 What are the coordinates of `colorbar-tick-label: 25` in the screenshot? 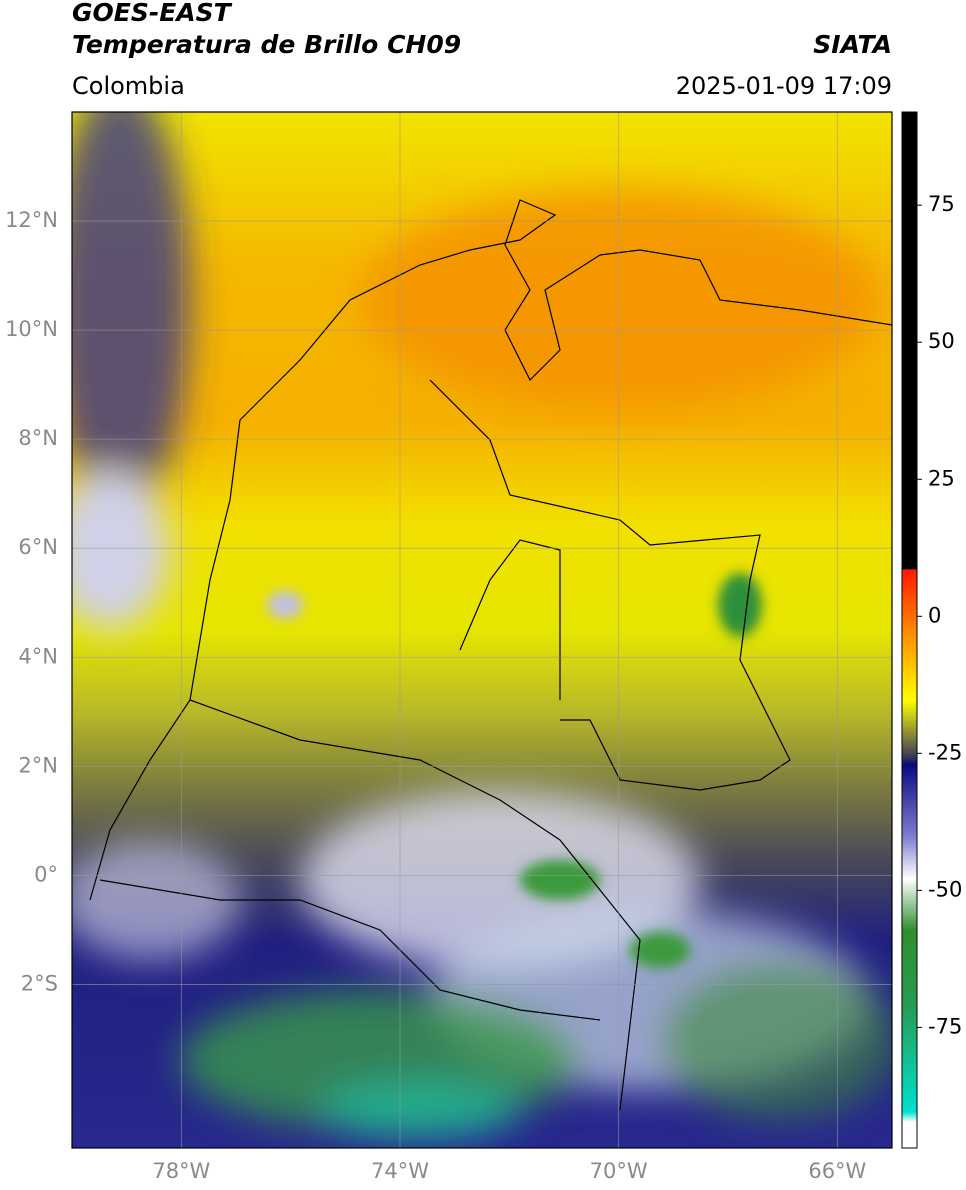 It's located at (941, 478).